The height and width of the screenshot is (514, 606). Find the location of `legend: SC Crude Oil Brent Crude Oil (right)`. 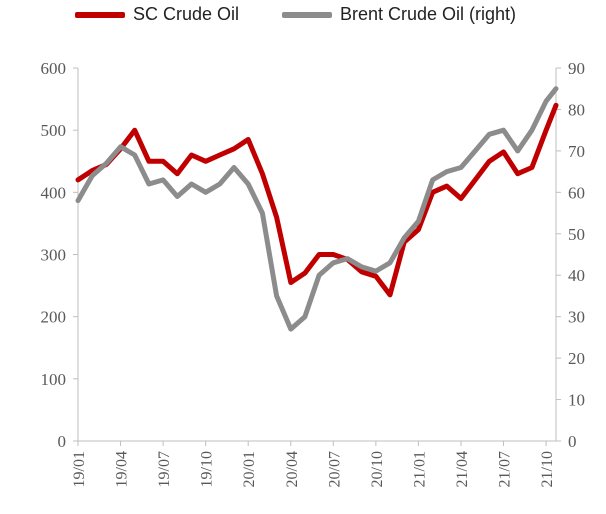

legend: SC Crude Oil Brent Crude Oil (right) is located at coordinates (303, 19).